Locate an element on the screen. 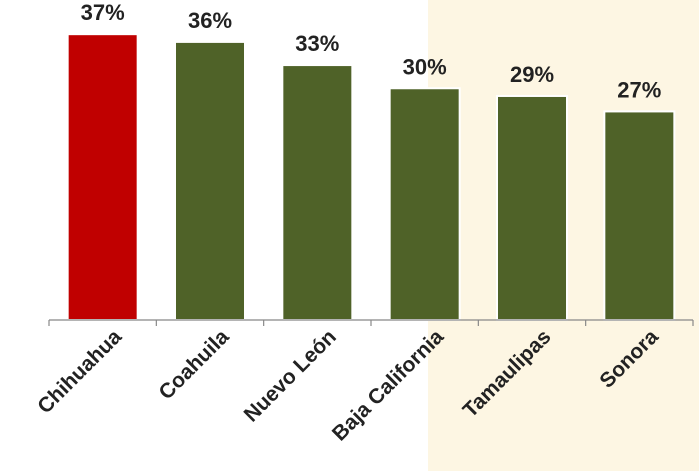  value-label: 30% is located at coordinates (425, 66).